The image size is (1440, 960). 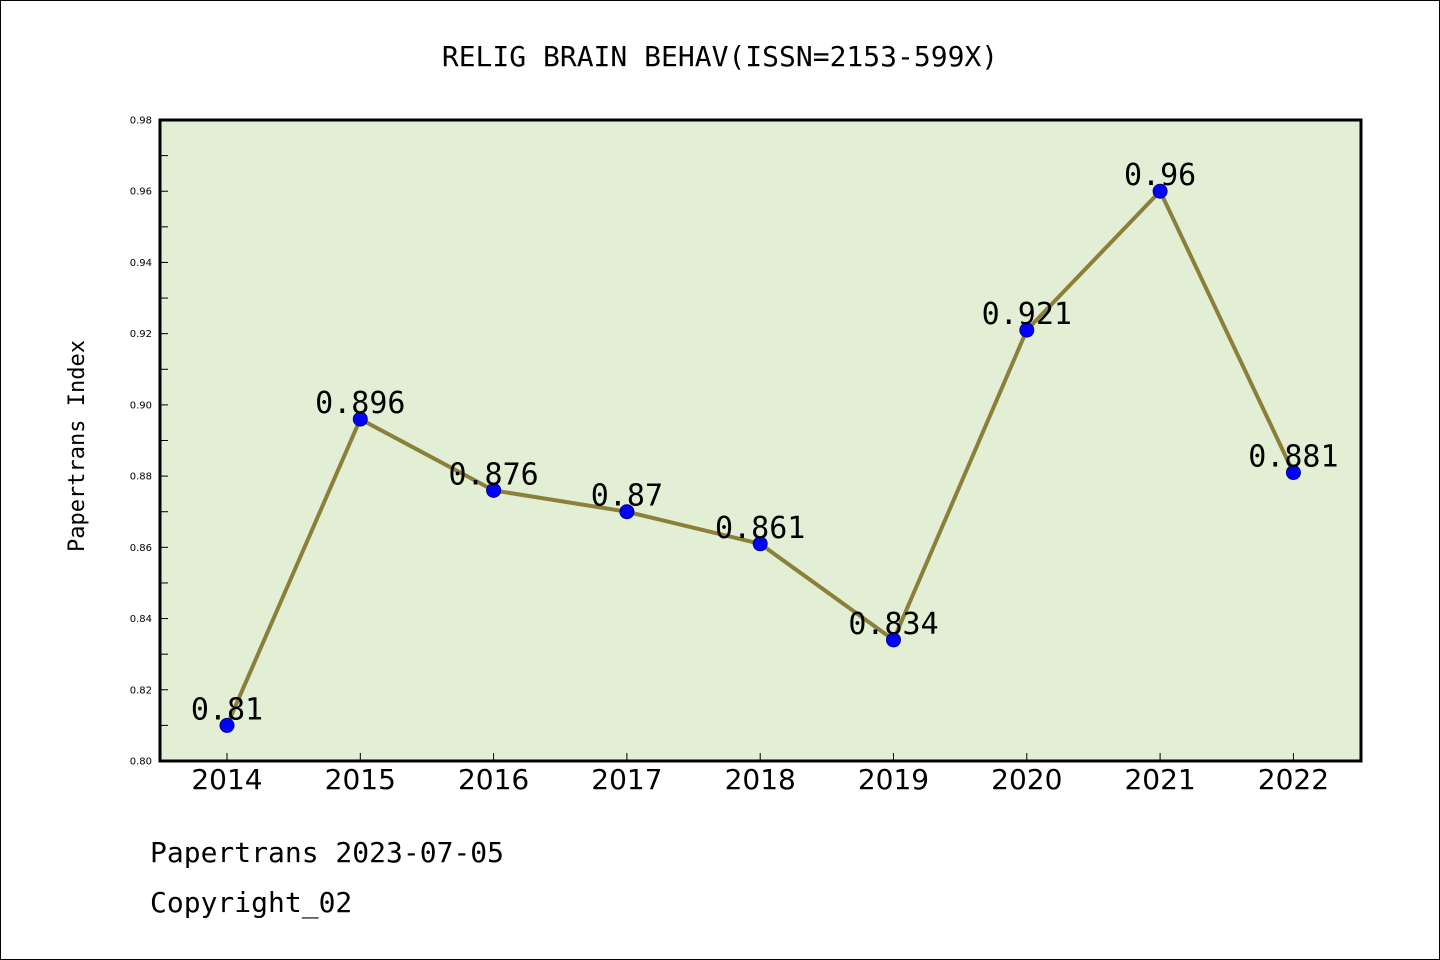 What do you see at coordinates (251, 902) in the screenshot?
I see `footer-copyright: Copyright_02` at bounding box center [251, 902].